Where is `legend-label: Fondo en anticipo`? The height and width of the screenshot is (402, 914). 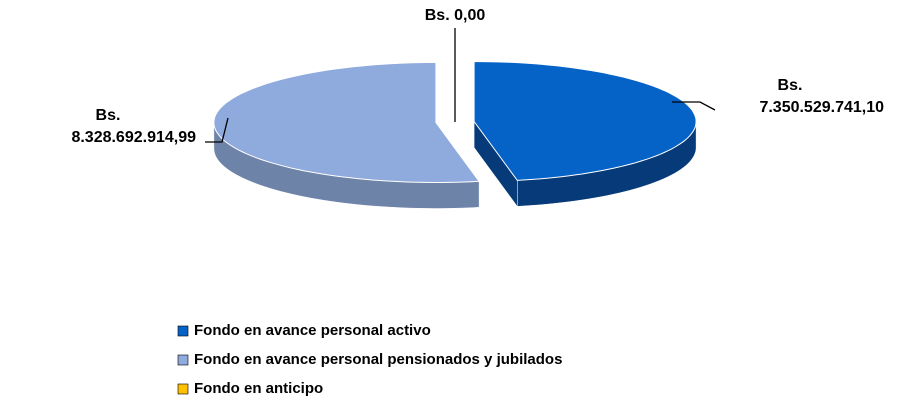
legend-label: Fondo en anticipo is located at coordinates (258, 388).